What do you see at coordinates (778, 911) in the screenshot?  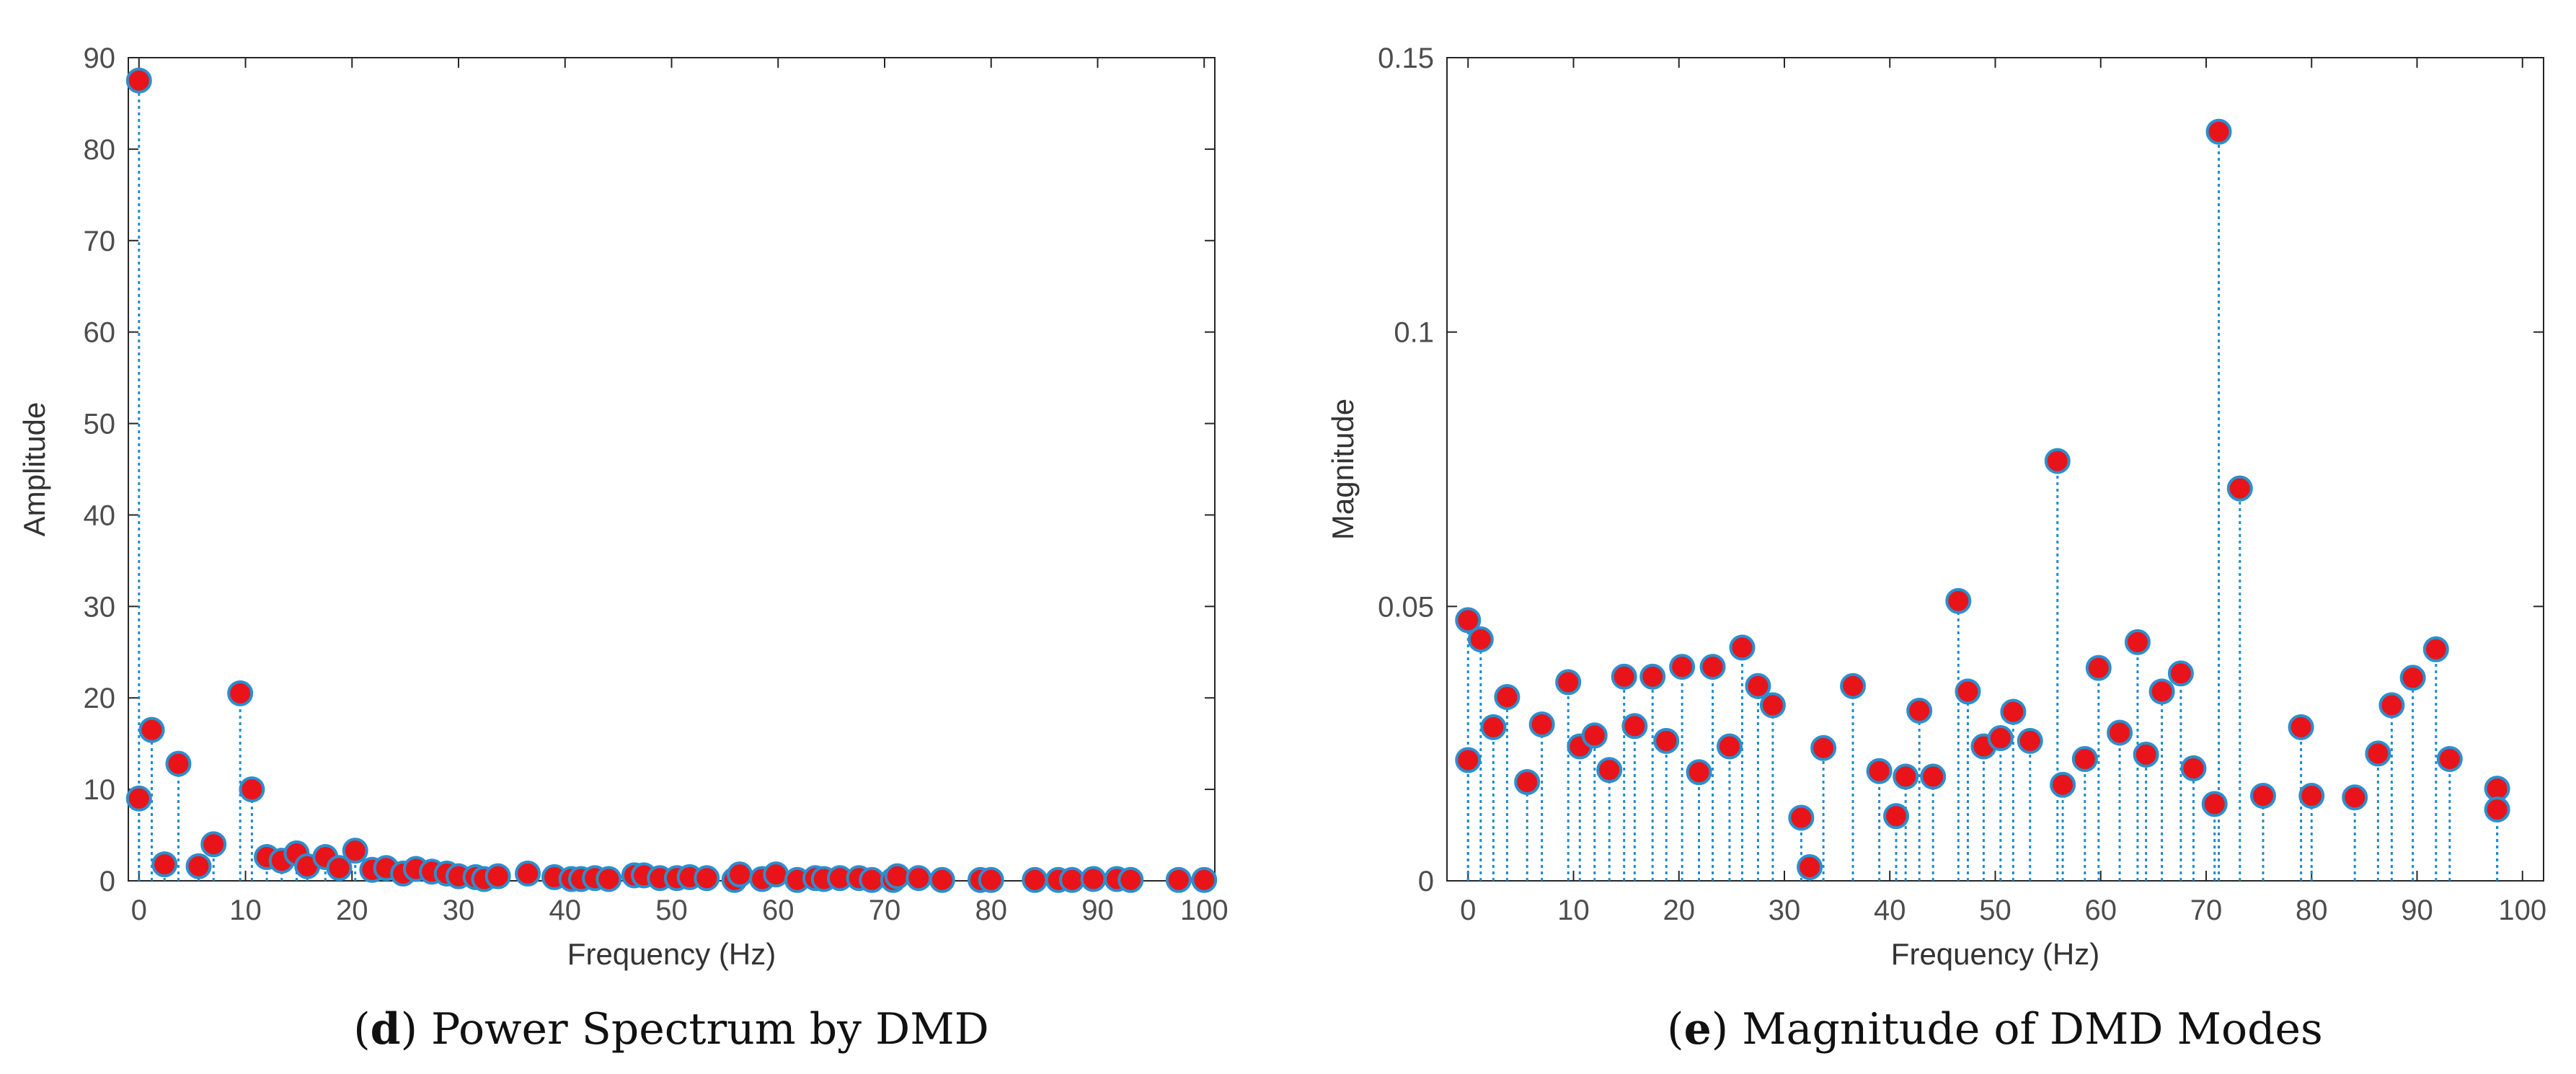 I see `x-tick-label: 60` at bounding box center [778, 911].